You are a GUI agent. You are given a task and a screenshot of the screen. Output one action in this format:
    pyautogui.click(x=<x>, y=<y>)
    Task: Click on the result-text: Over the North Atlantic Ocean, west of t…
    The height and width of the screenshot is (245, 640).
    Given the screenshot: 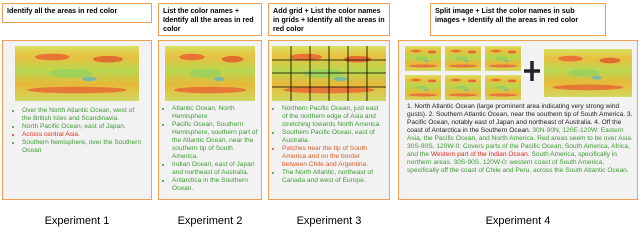 What is the action you would take?
    pyautogui.click(x=79, y=131)
    